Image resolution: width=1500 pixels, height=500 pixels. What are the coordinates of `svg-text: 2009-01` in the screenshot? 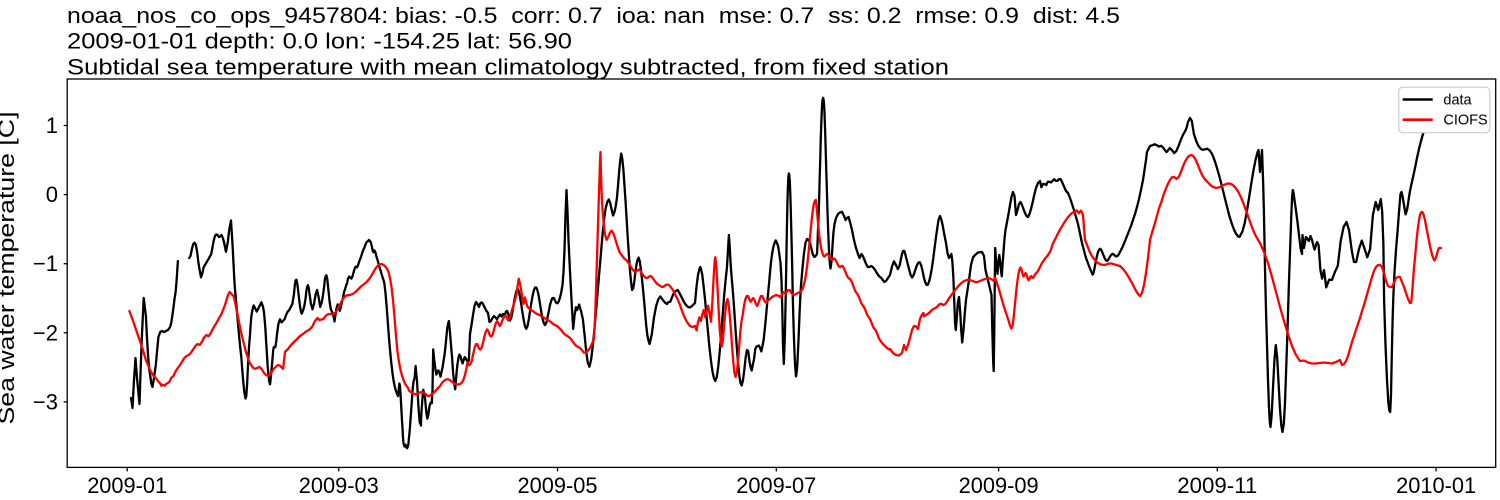 It's located at (127, 485).